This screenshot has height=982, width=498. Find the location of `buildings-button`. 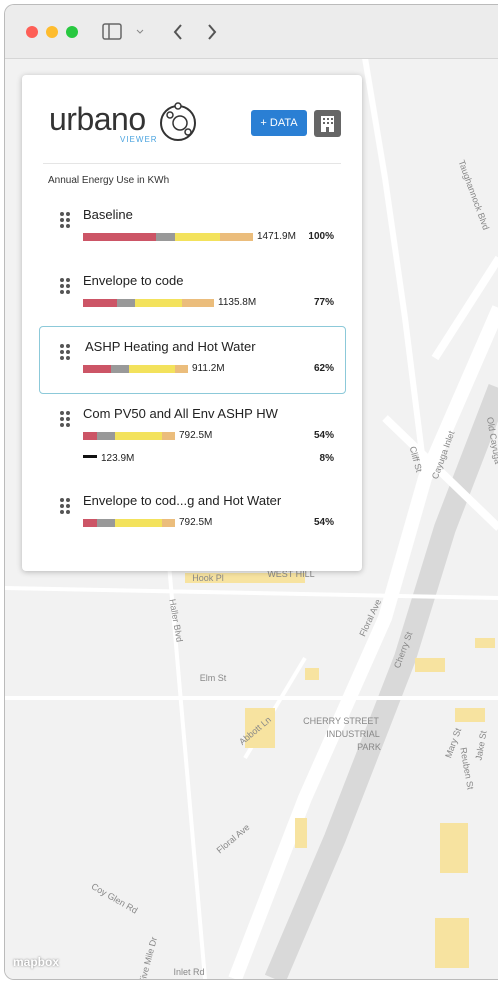

buildings-button is located at coordinates (327, 123).